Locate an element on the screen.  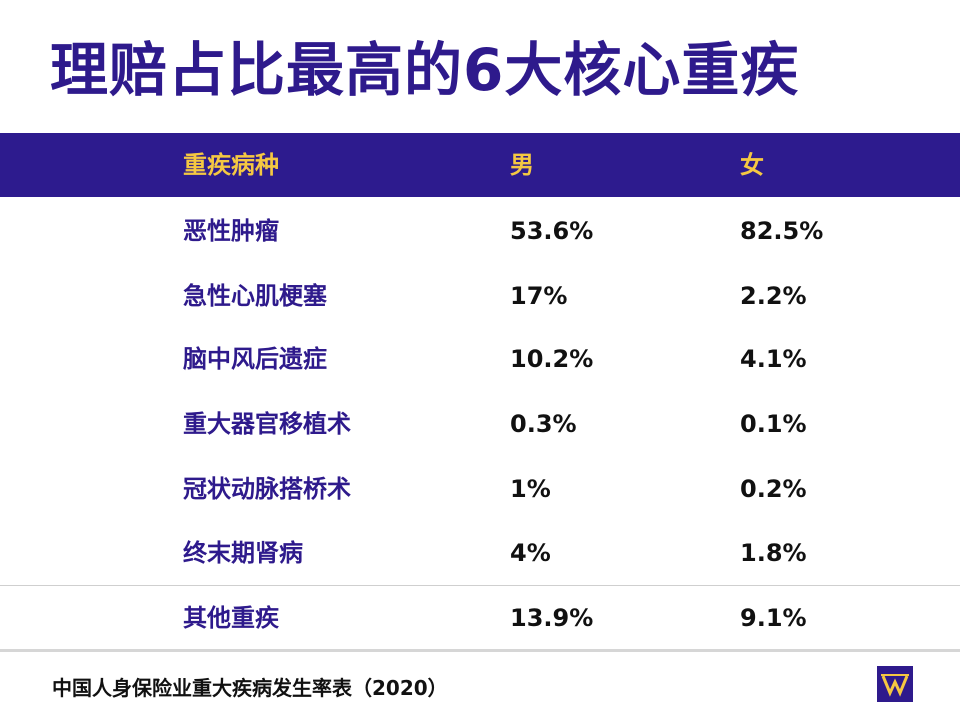
rate-cell: 1% is located at coordinates (530, 489).